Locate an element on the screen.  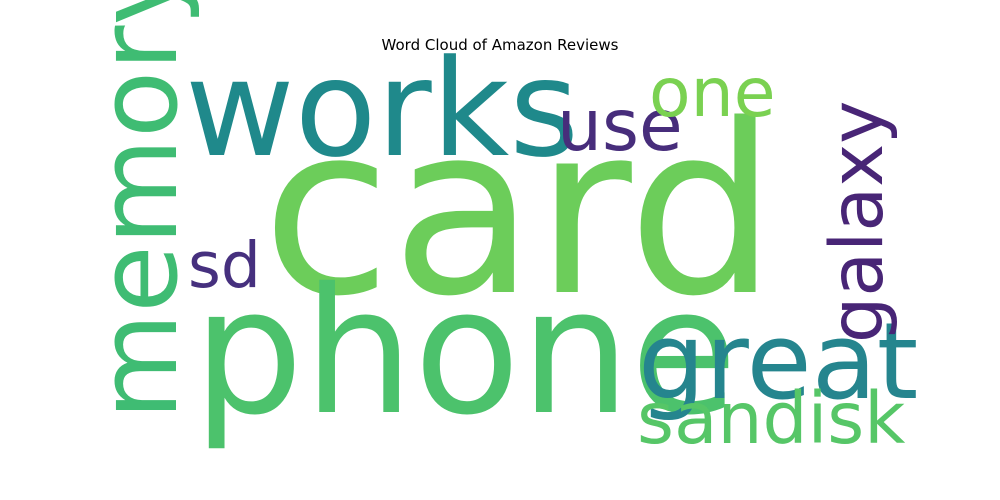
chart-title: Word Cloud of Amazon Reviews is located at coordinates (500, 45).